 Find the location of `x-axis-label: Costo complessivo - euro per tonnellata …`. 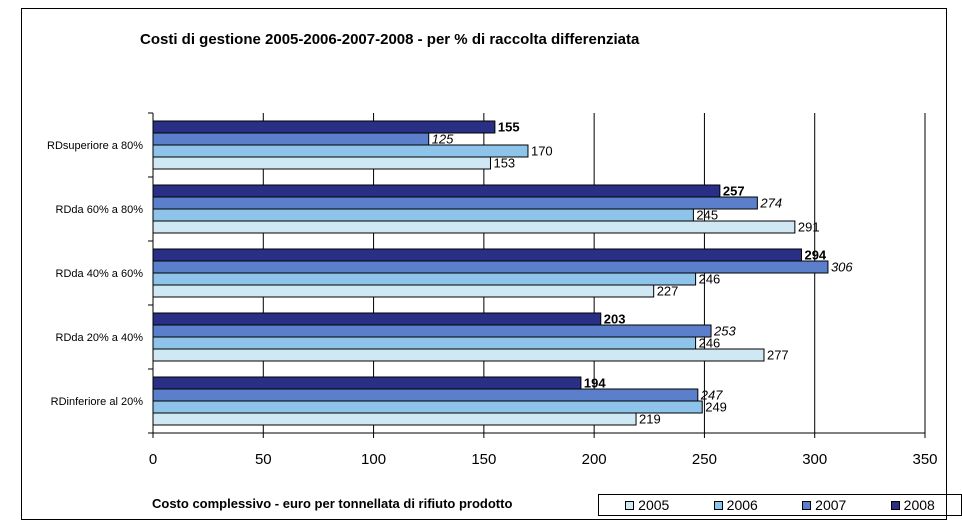

x-axis-label: Costo complessivo - euro per tonnellata … is located at coordinates (332, 503).